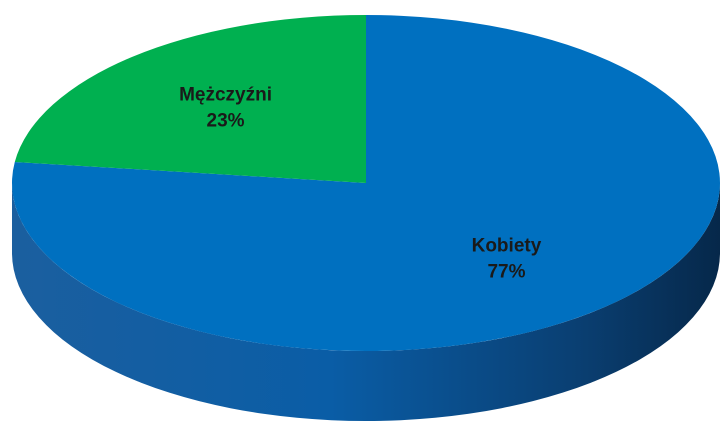  Describe the element at coordinates (506, 272) in the screenshot. I see `slice-value-label: 77%` at that location.